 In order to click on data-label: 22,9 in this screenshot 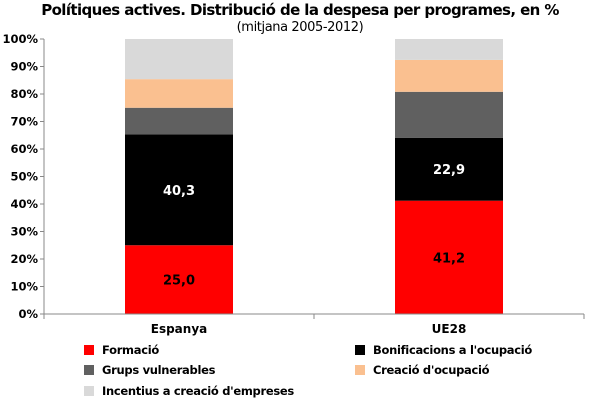, I will do `click(449, 170)`.